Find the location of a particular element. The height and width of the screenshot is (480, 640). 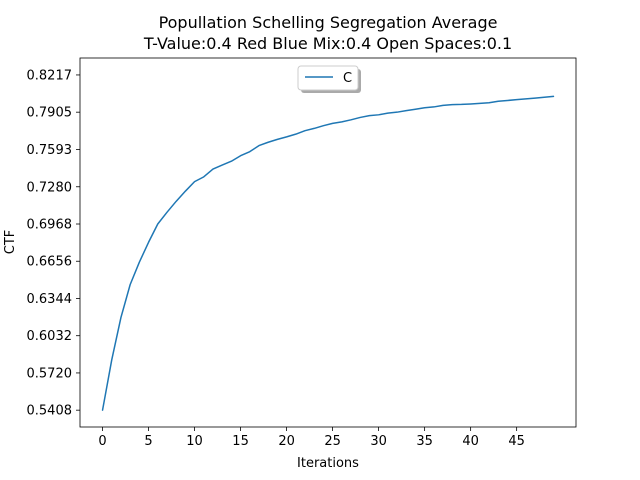

x-tick-label: 20 is located at coordinates (286, 441).